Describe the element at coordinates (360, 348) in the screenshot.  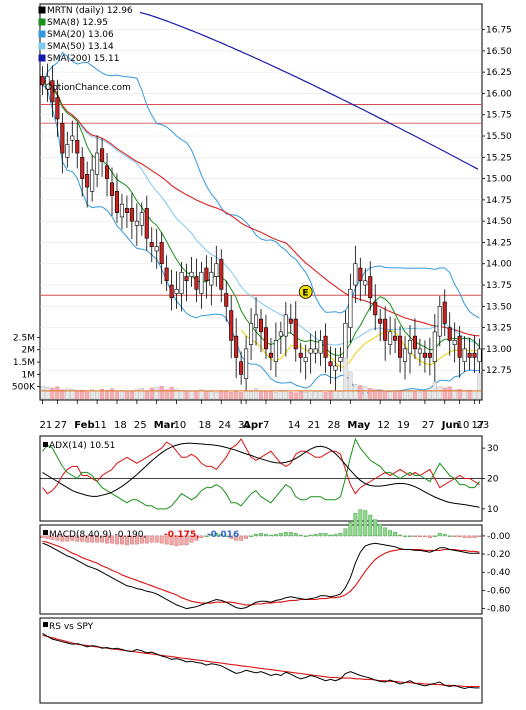
I see `envelope-line` at that location.